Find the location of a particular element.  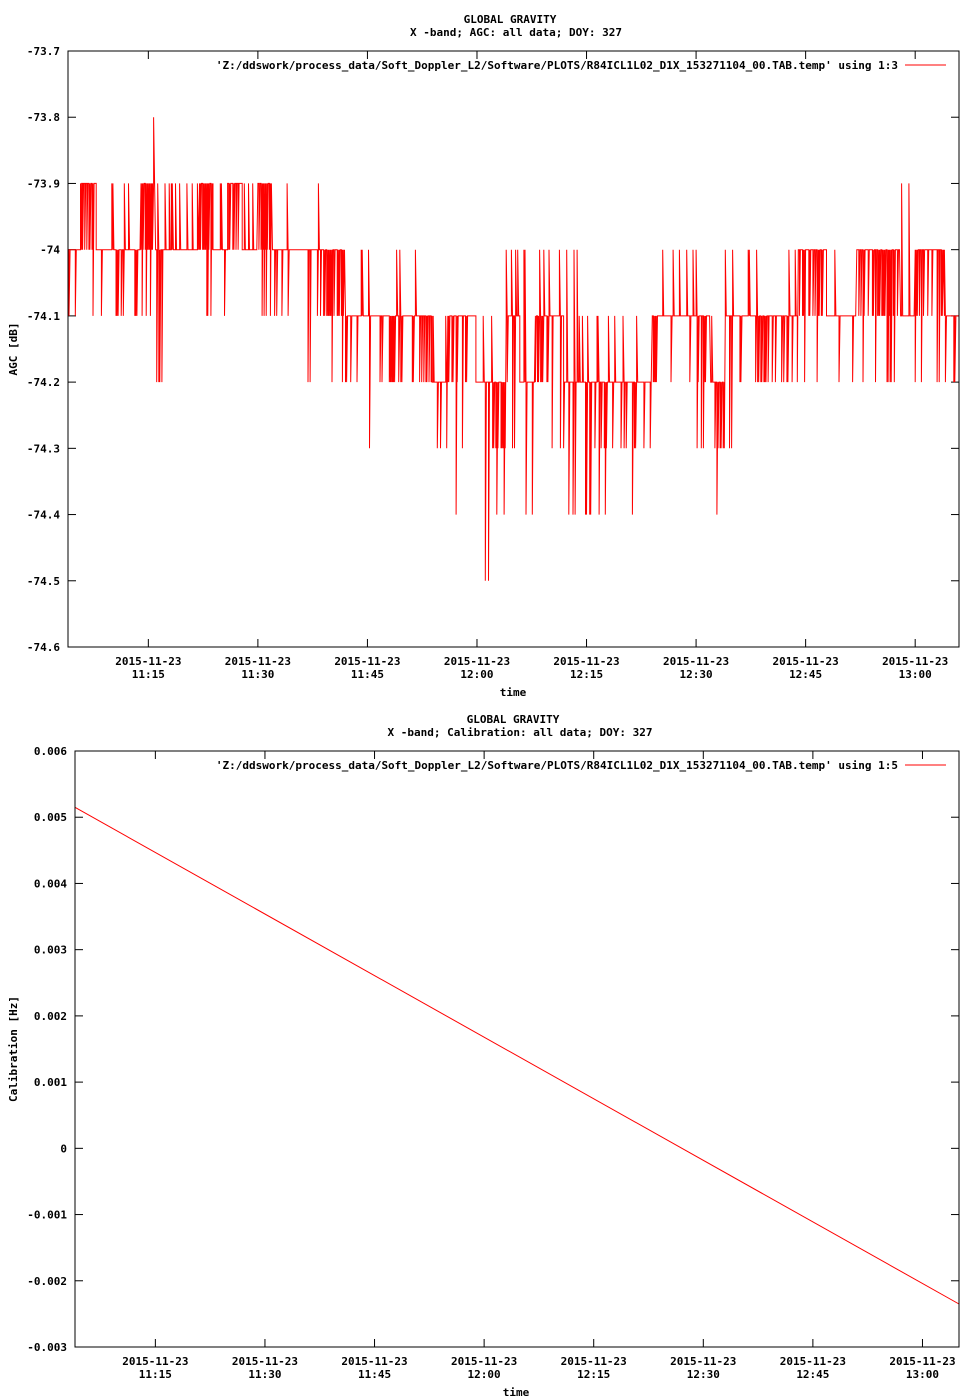

plot1-xtick-time: 12:30 is located at coordinates (696, 674).